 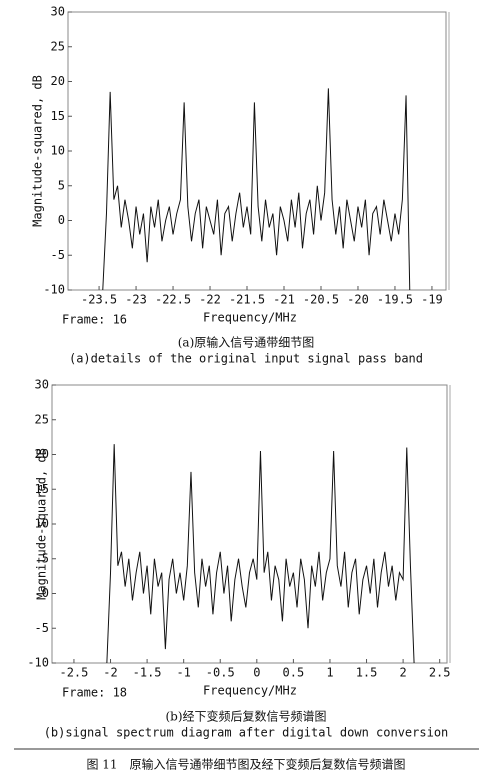 What do you see at coordinates (94, 320) in the screenshot?
I see `frame-label: Frame: 16` at bounding box center [94, 320].